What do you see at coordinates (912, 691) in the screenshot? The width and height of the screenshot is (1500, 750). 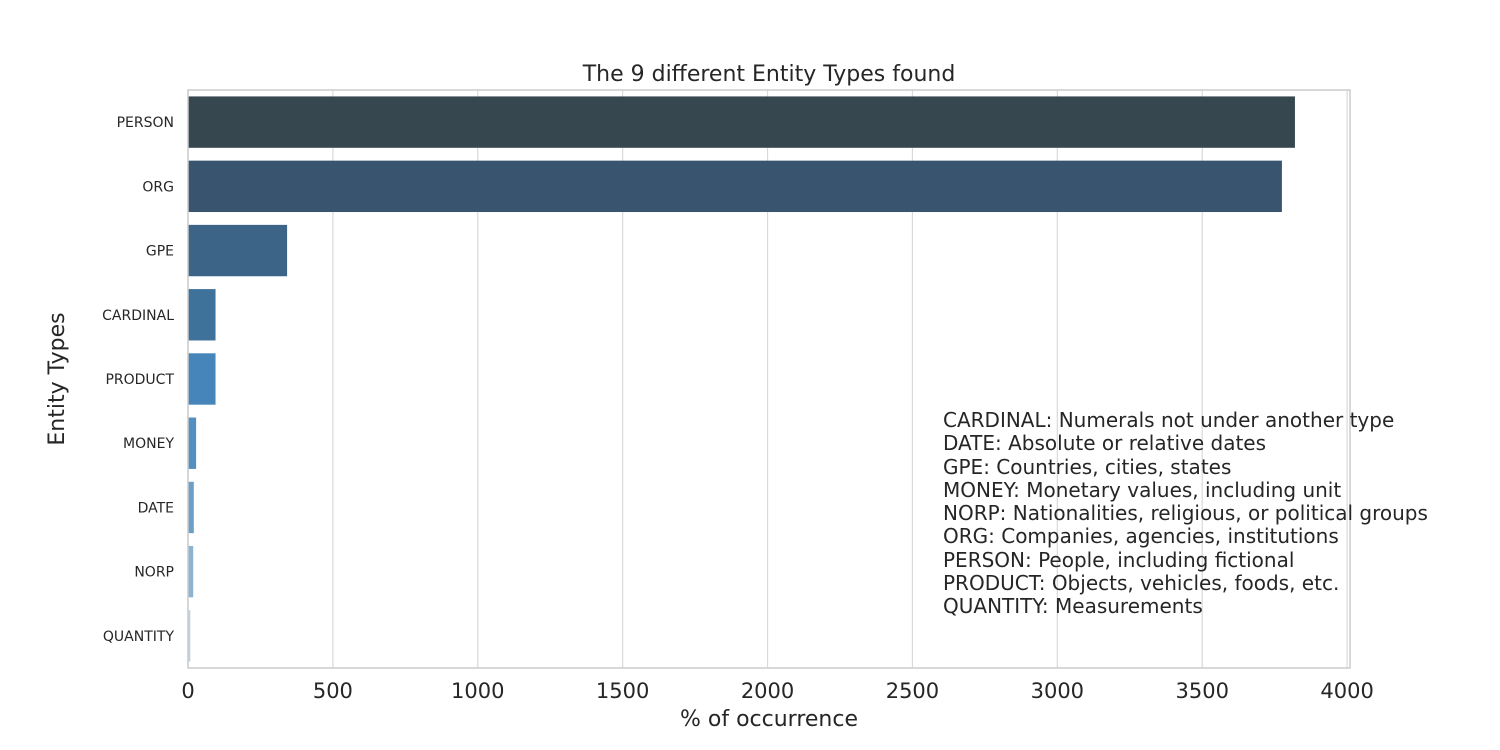 I see `x-tick-label: 2500` at bounding box center [912, 691].